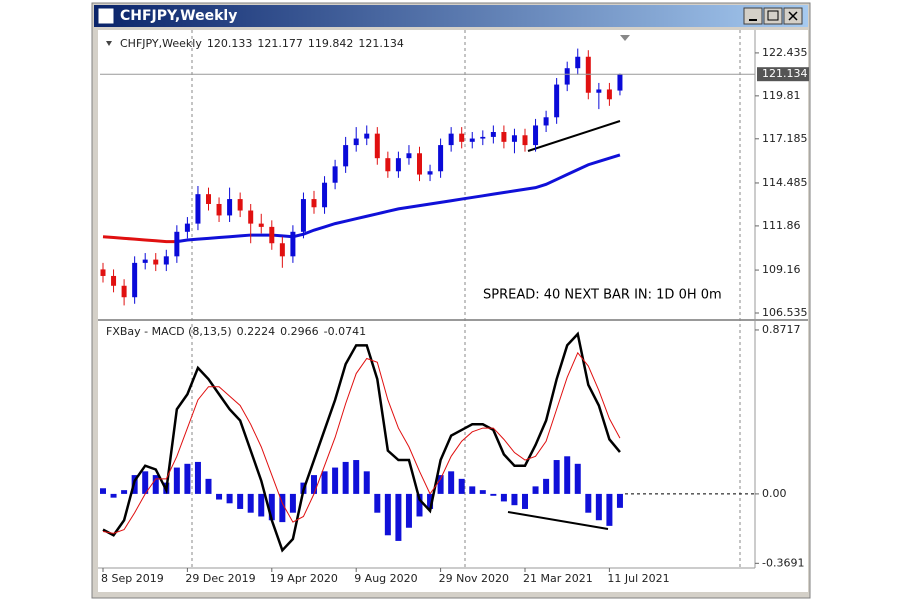  I want to click on y-tick-label: 122.435, so click(785, 52).